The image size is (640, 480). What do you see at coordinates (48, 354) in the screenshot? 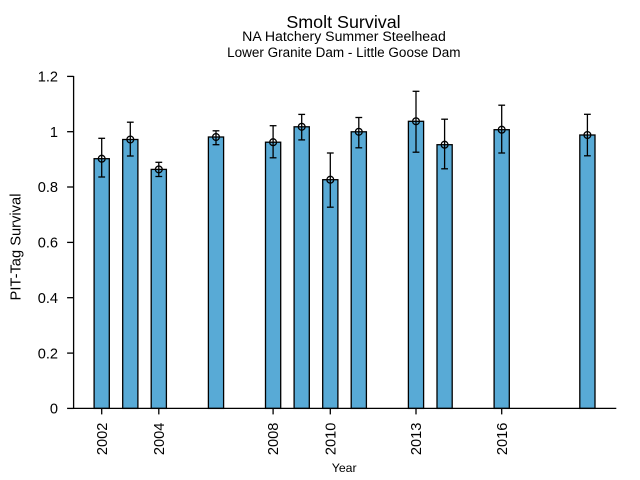
I see `svg-text: 0.2` at bounding box center [48, 354].